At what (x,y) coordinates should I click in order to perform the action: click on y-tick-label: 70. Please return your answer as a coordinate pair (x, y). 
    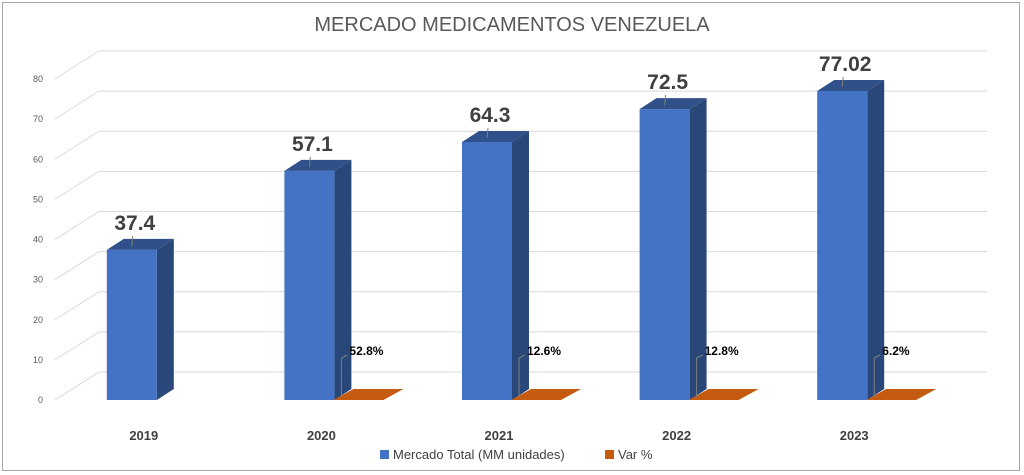
    Looking at the image, I should click on (38, 119).